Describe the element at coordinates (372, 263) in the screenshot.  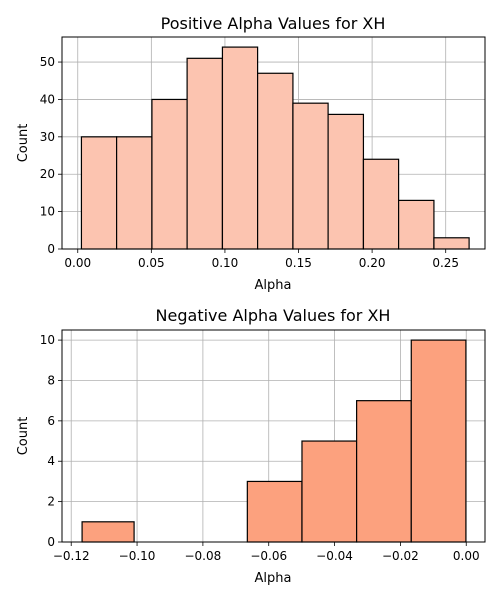
I see `x-tick-label: 0.20` at that location.